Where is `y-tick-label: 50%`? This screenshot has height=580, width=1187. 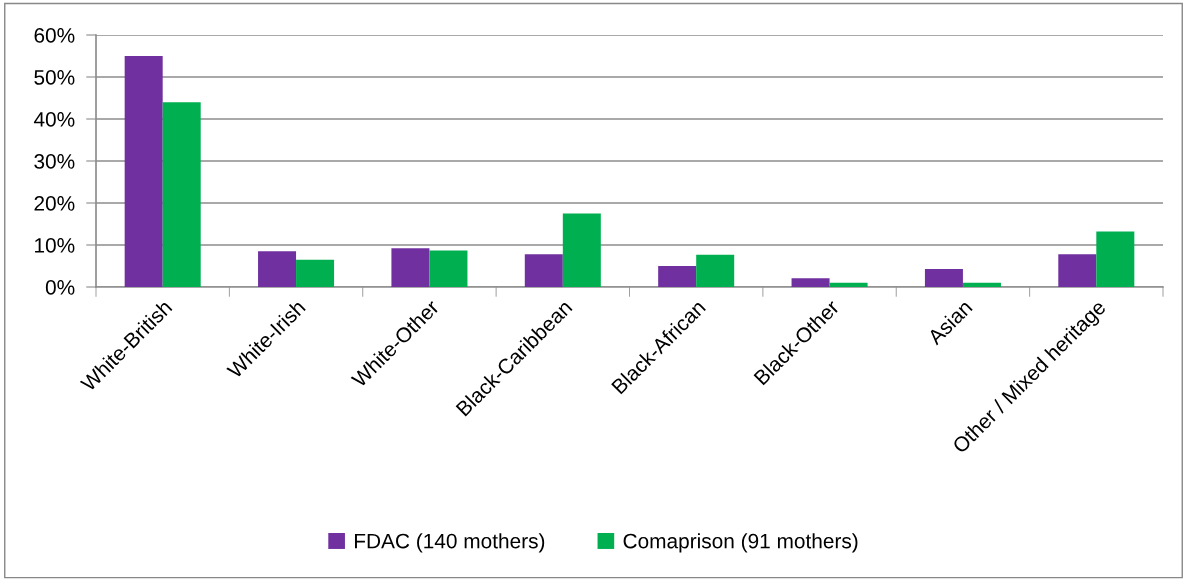
y-tick-label: 50% is located at coordinates (54, 77).